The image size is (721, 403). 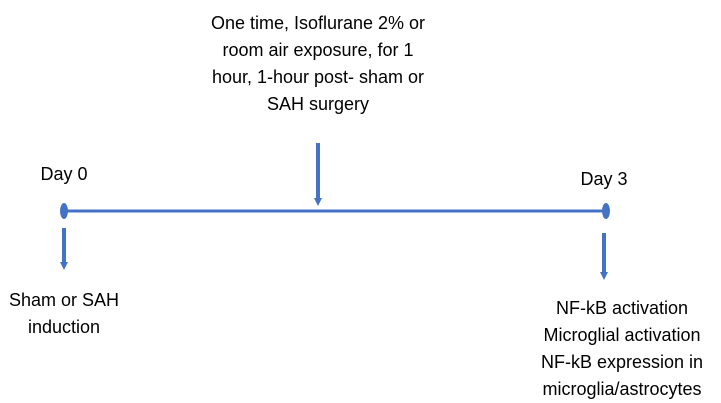 What do you see at coordinates (64, 313) in the screenshot?
I see `start-note: Sham or SAH induction` at bounding box center [64, 313].